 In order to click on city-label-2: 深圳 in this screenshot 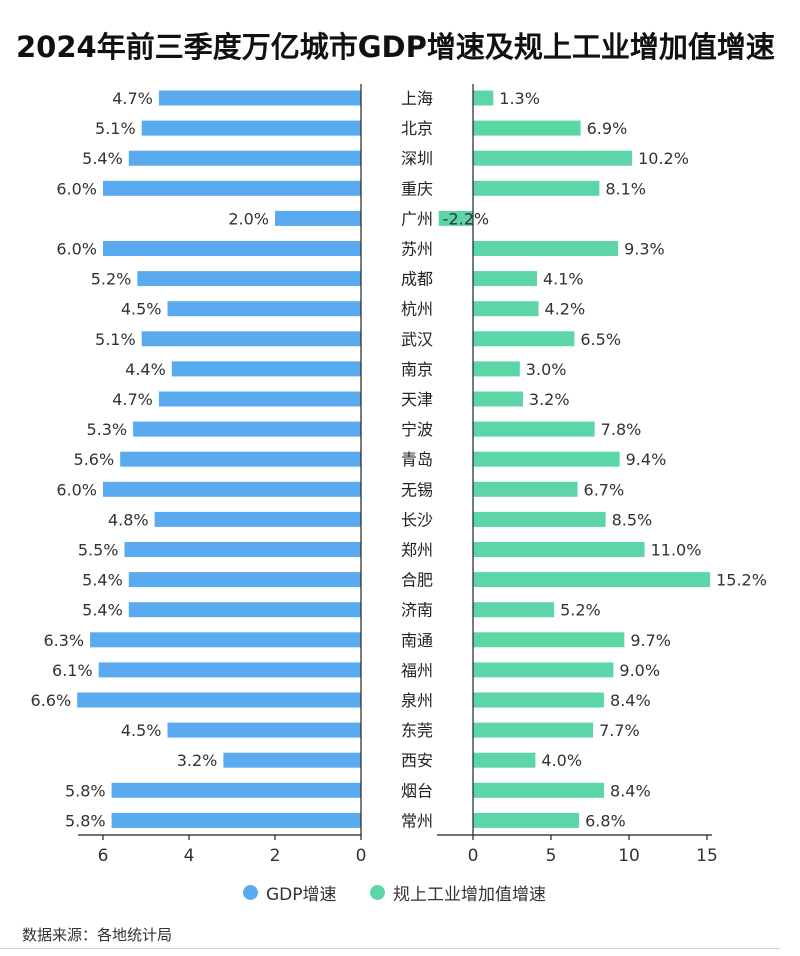, I will do `click(417, 158)`.